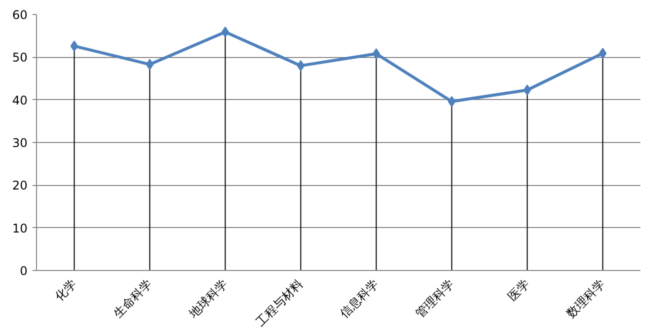  Describe the element at coordinates (208, 299) in the screenshot. I see `x-tick-label: 地球科学` at that location.